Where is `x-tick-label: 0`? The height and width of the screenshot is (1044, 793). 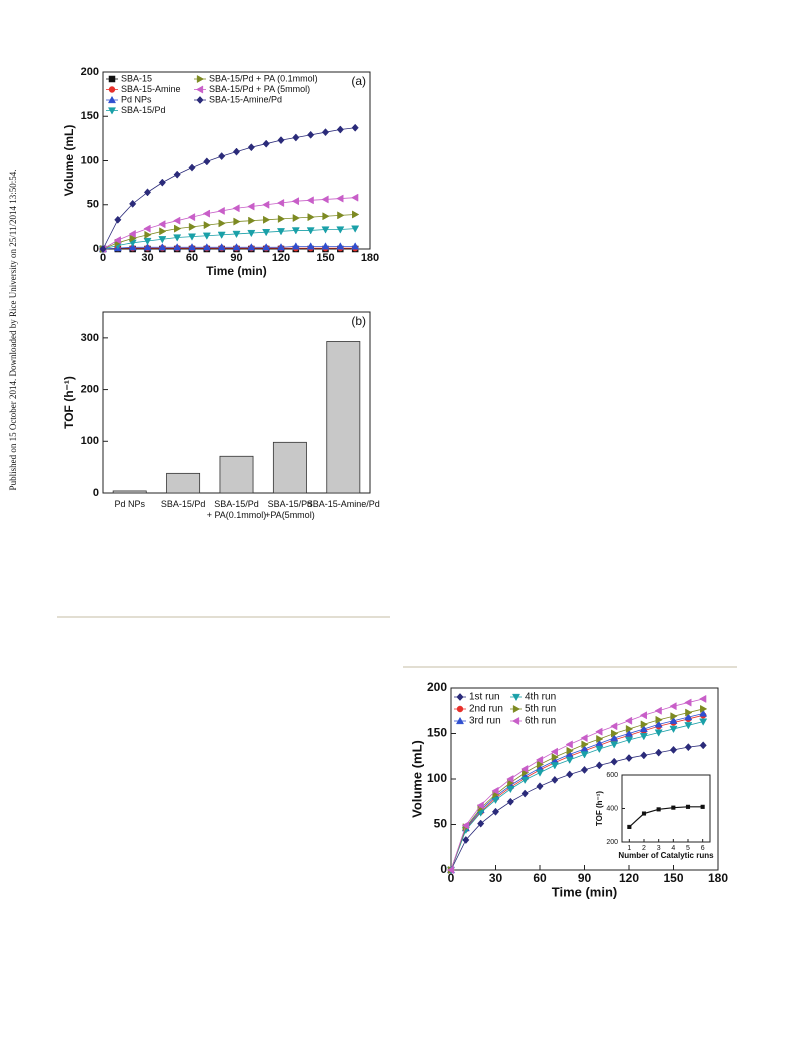 x-tick-label: 0 is located at coordinates (451, 878).